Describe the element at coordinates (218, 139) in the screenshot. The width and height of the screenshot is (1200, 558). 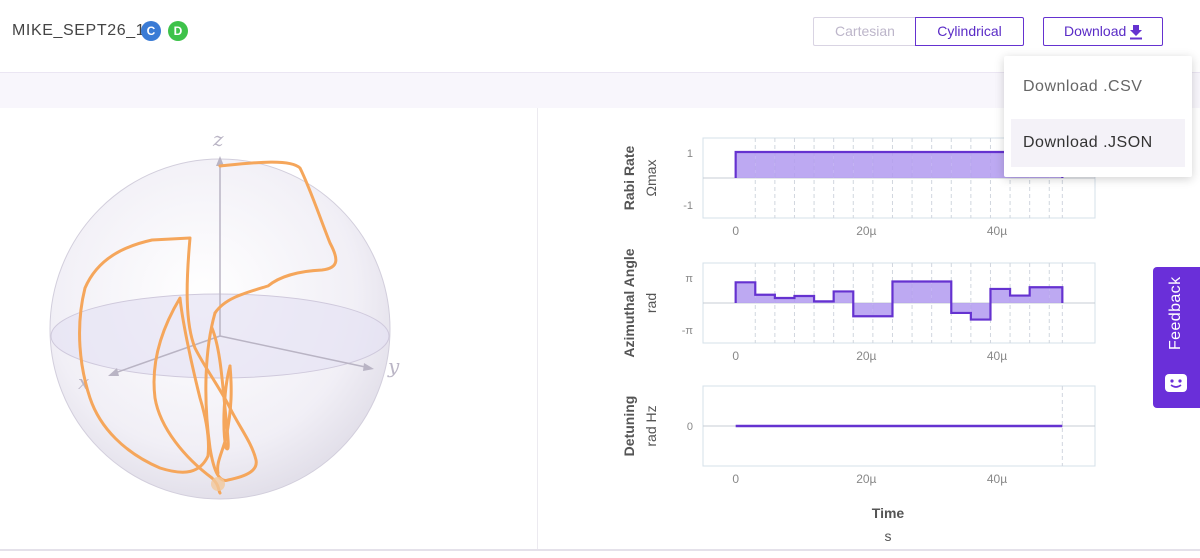
I see `z-axis-label: z` at that location.